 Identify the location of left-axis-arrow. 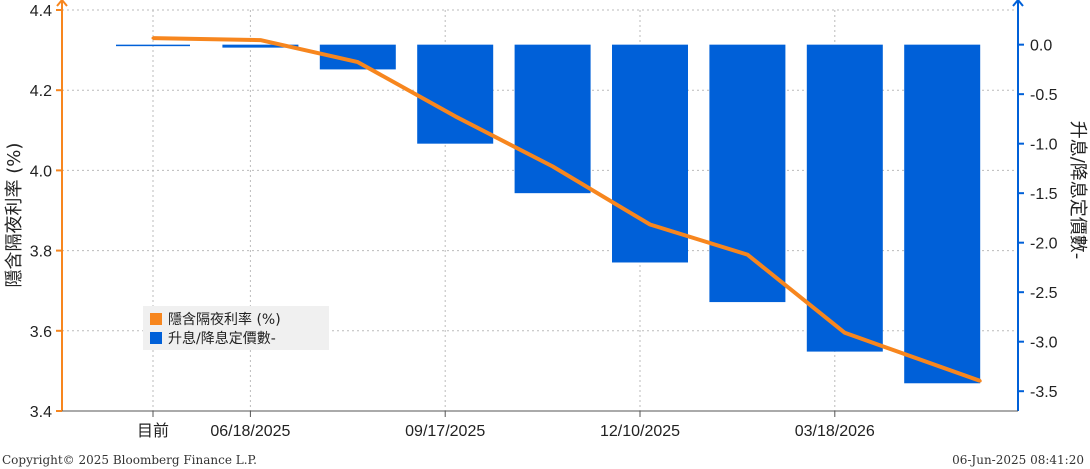
(62, 3).